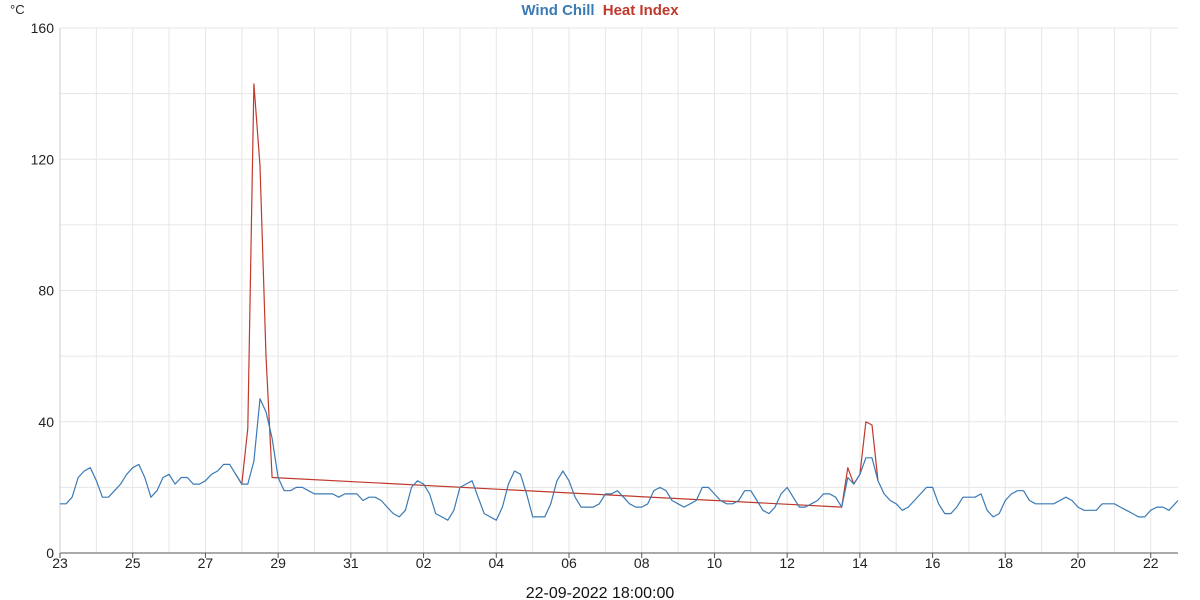 This screenshot has height=600, width=1200. I want to click on x-tick-label: 22, so click(1151, 563).